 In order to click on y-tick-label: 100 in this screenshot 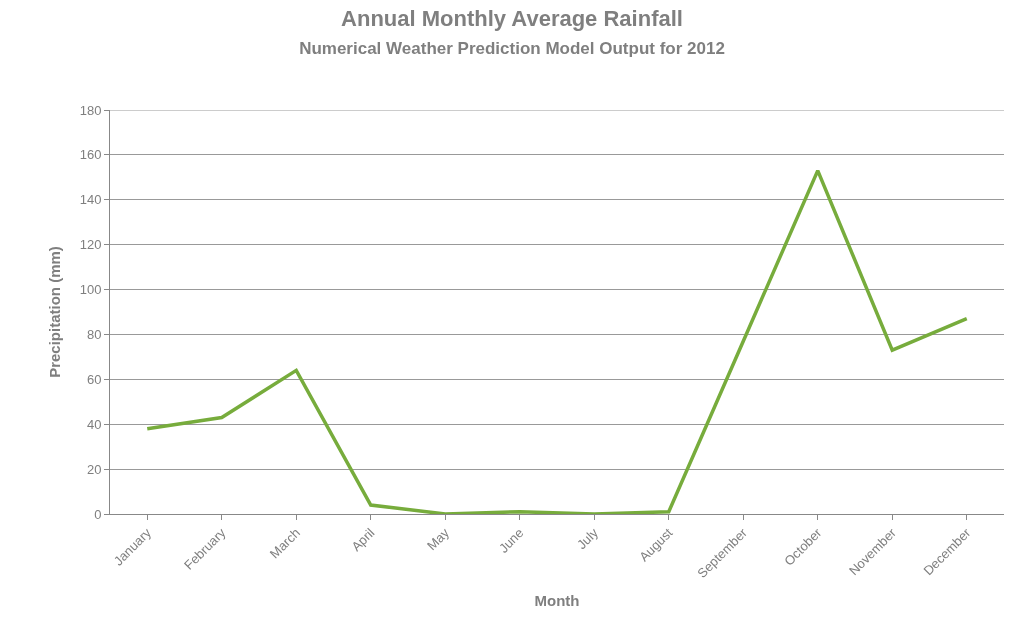, I will do `click(90, 290)`.